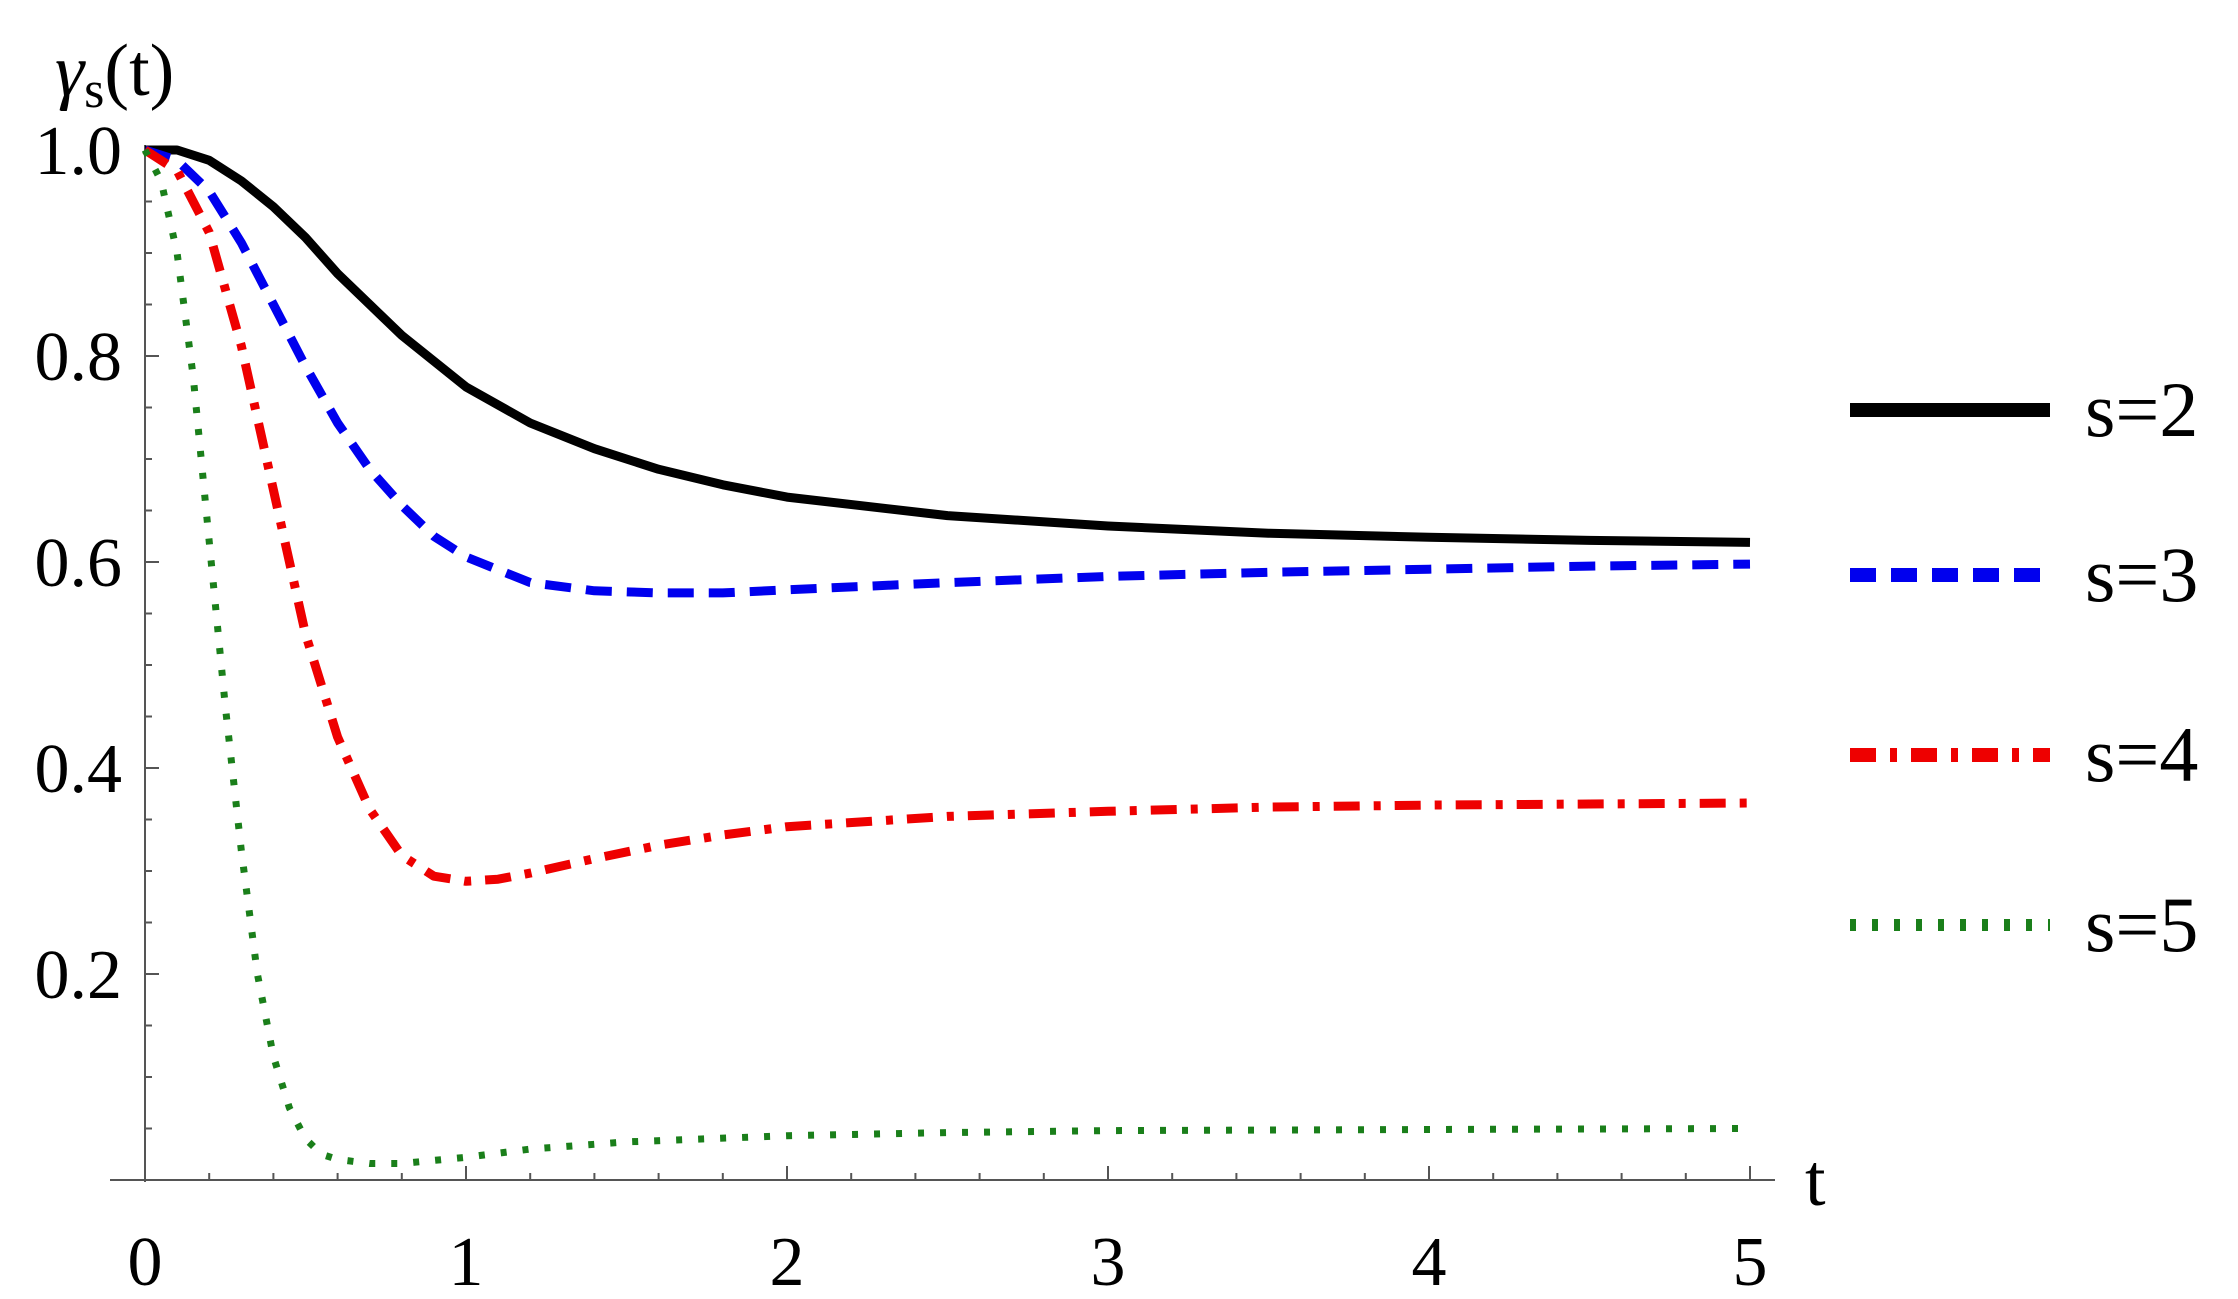 The image size is (2238, 1299). Describe the element at coordinates (1429, 1261) in the screenshot. I see `x-tick-label: 4` at that location.